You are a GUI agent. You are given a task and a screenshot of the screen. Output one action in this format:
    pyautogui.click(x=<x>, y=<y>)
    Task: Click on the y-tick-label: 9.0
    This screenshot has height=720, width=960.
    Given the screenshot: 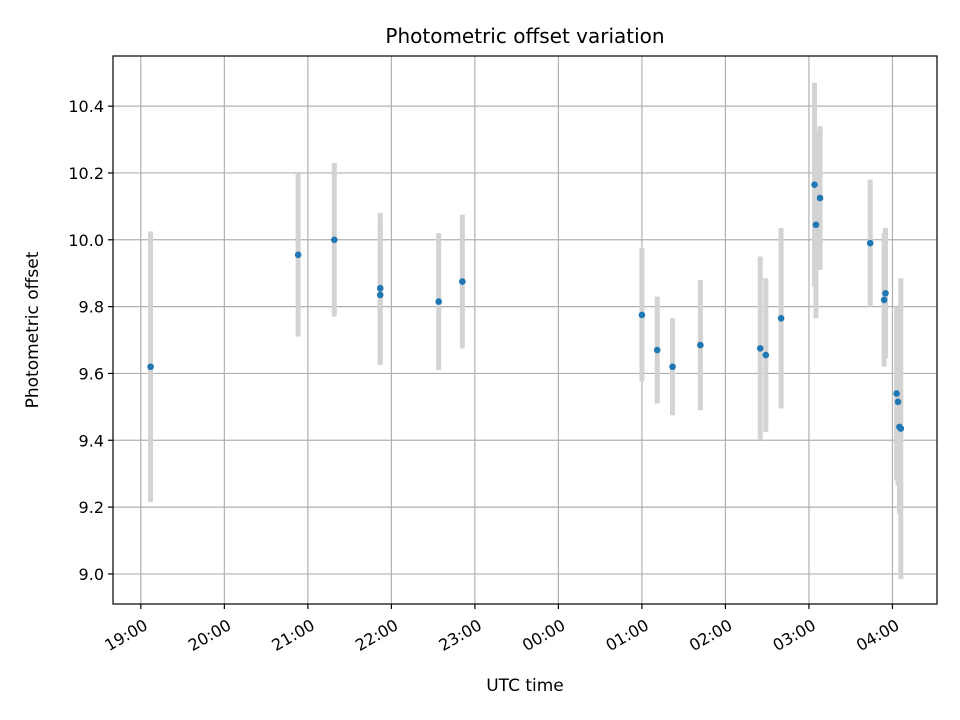 What is the action you would take?
    pyautogui.click(x=91, y=574)
    